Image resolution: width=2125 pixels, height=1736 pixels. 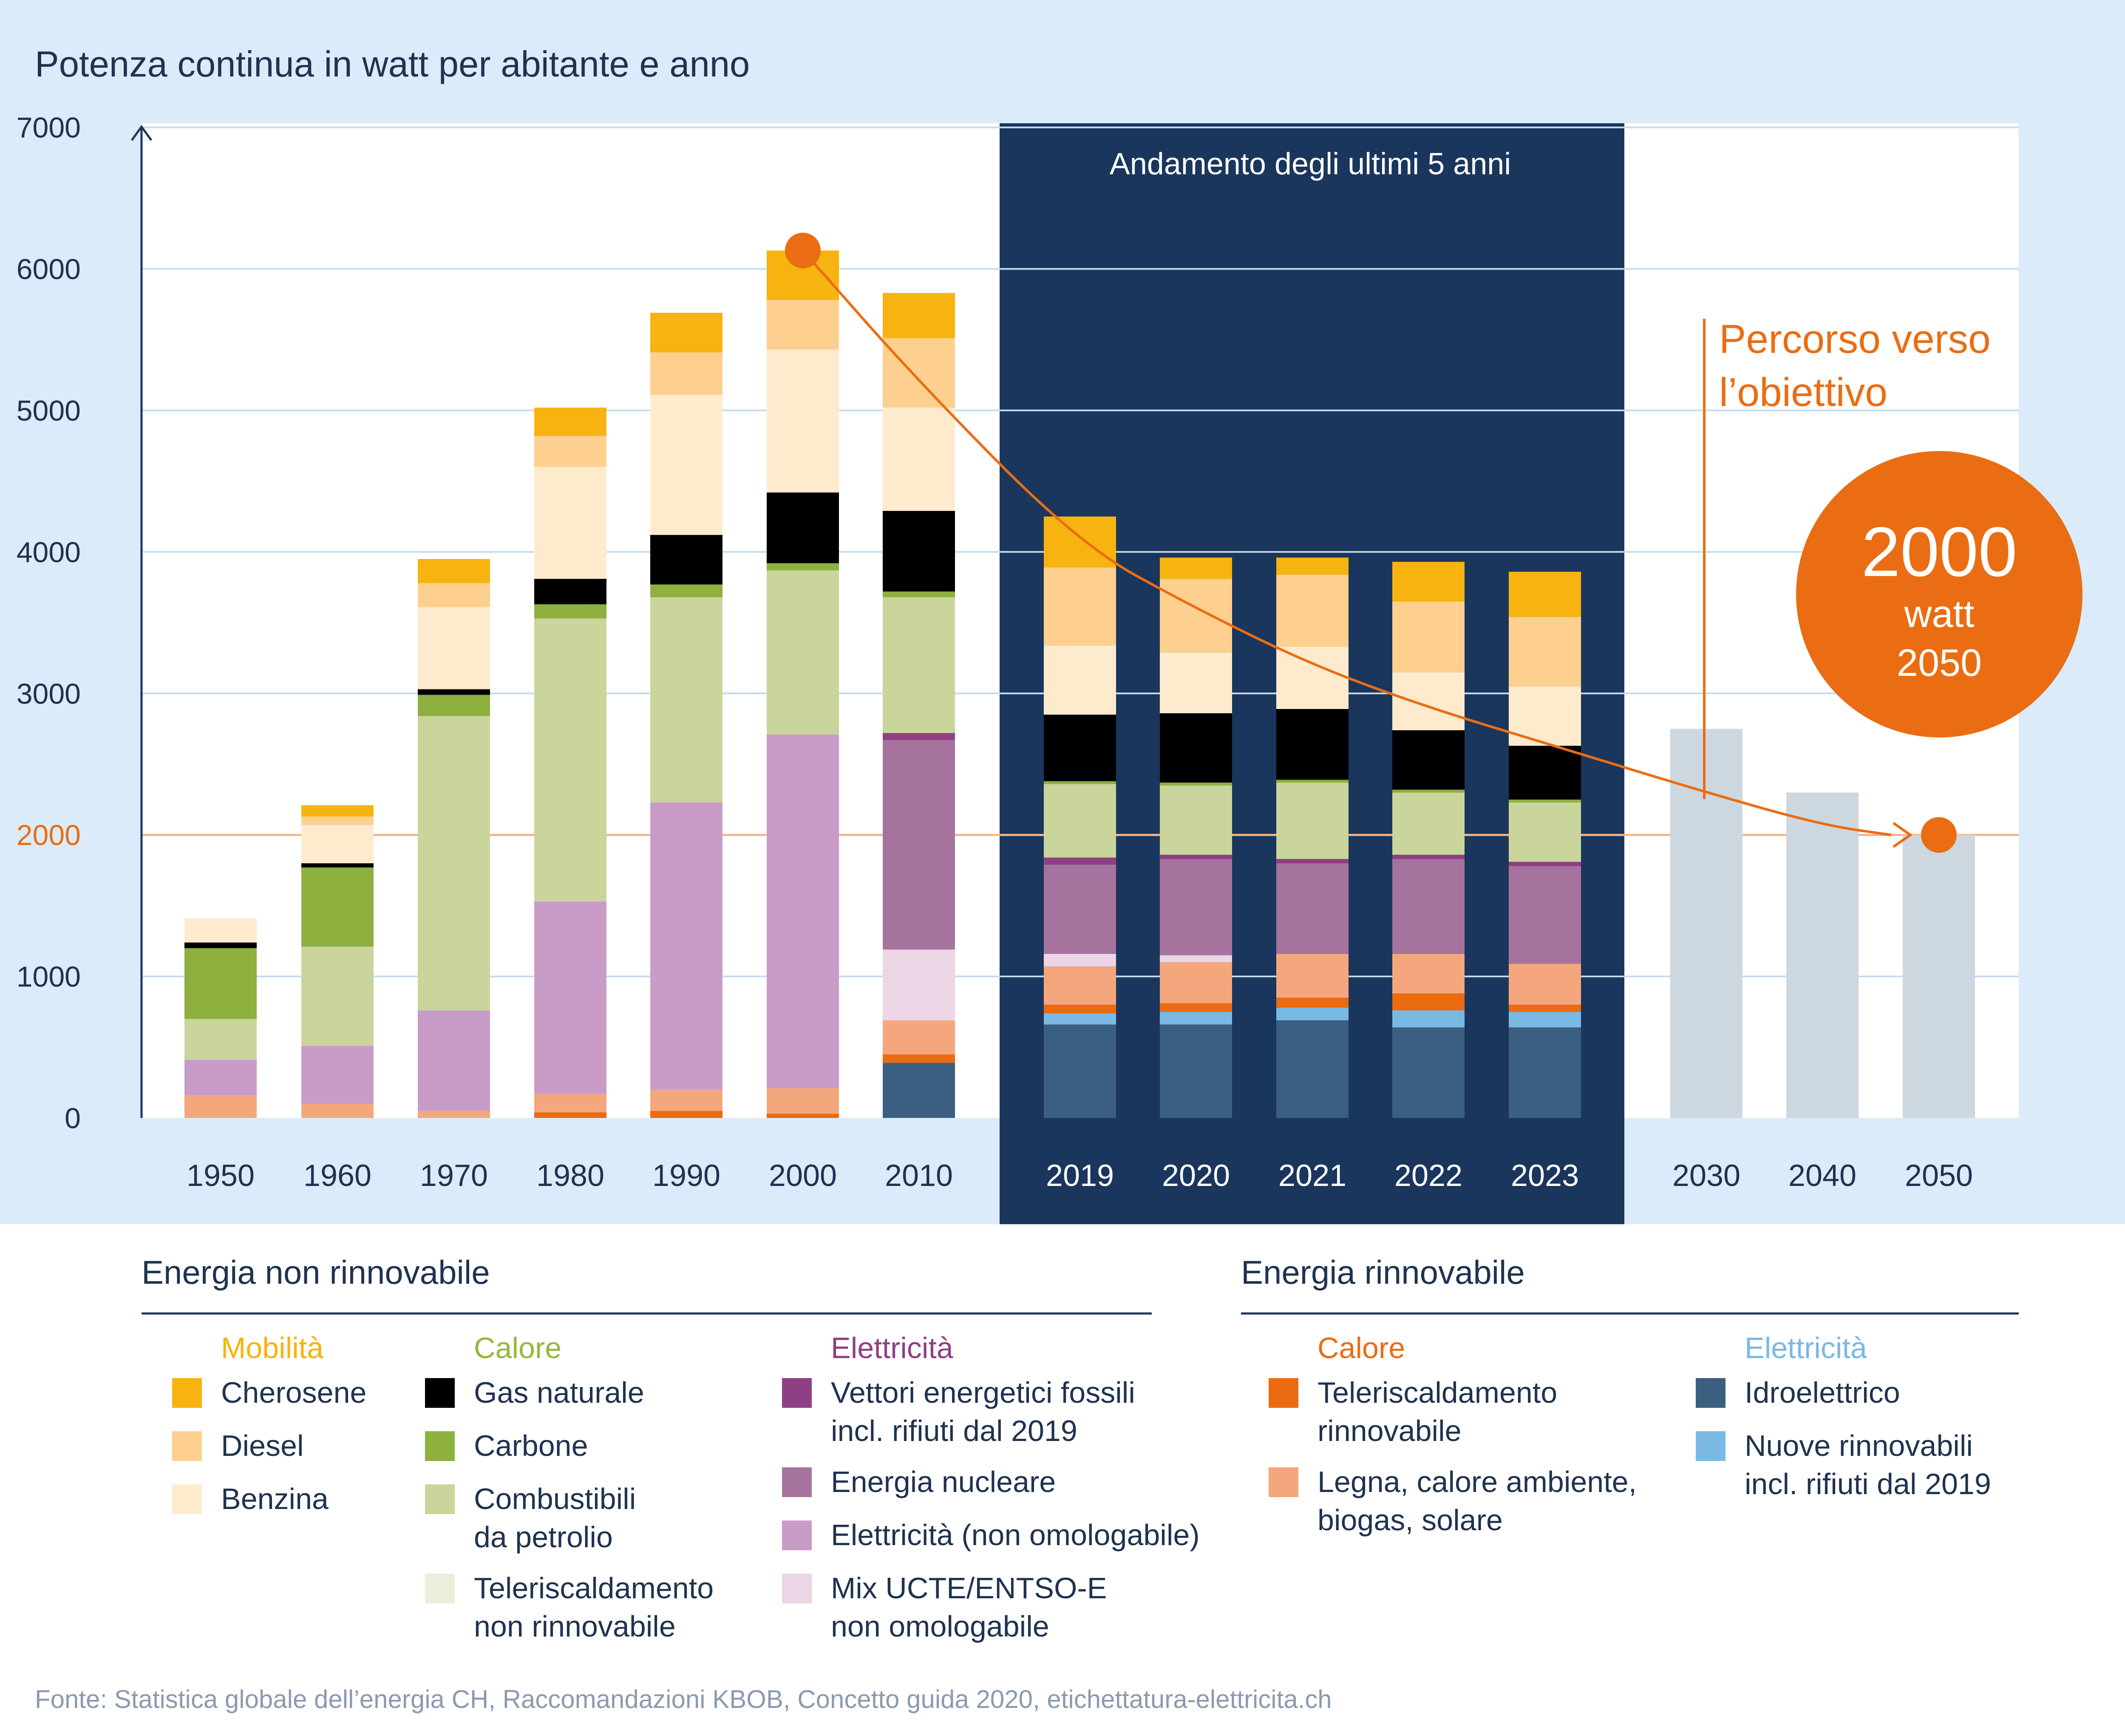 I want to click on x-tick-label: 2040, so click(x=1822, y=1176).